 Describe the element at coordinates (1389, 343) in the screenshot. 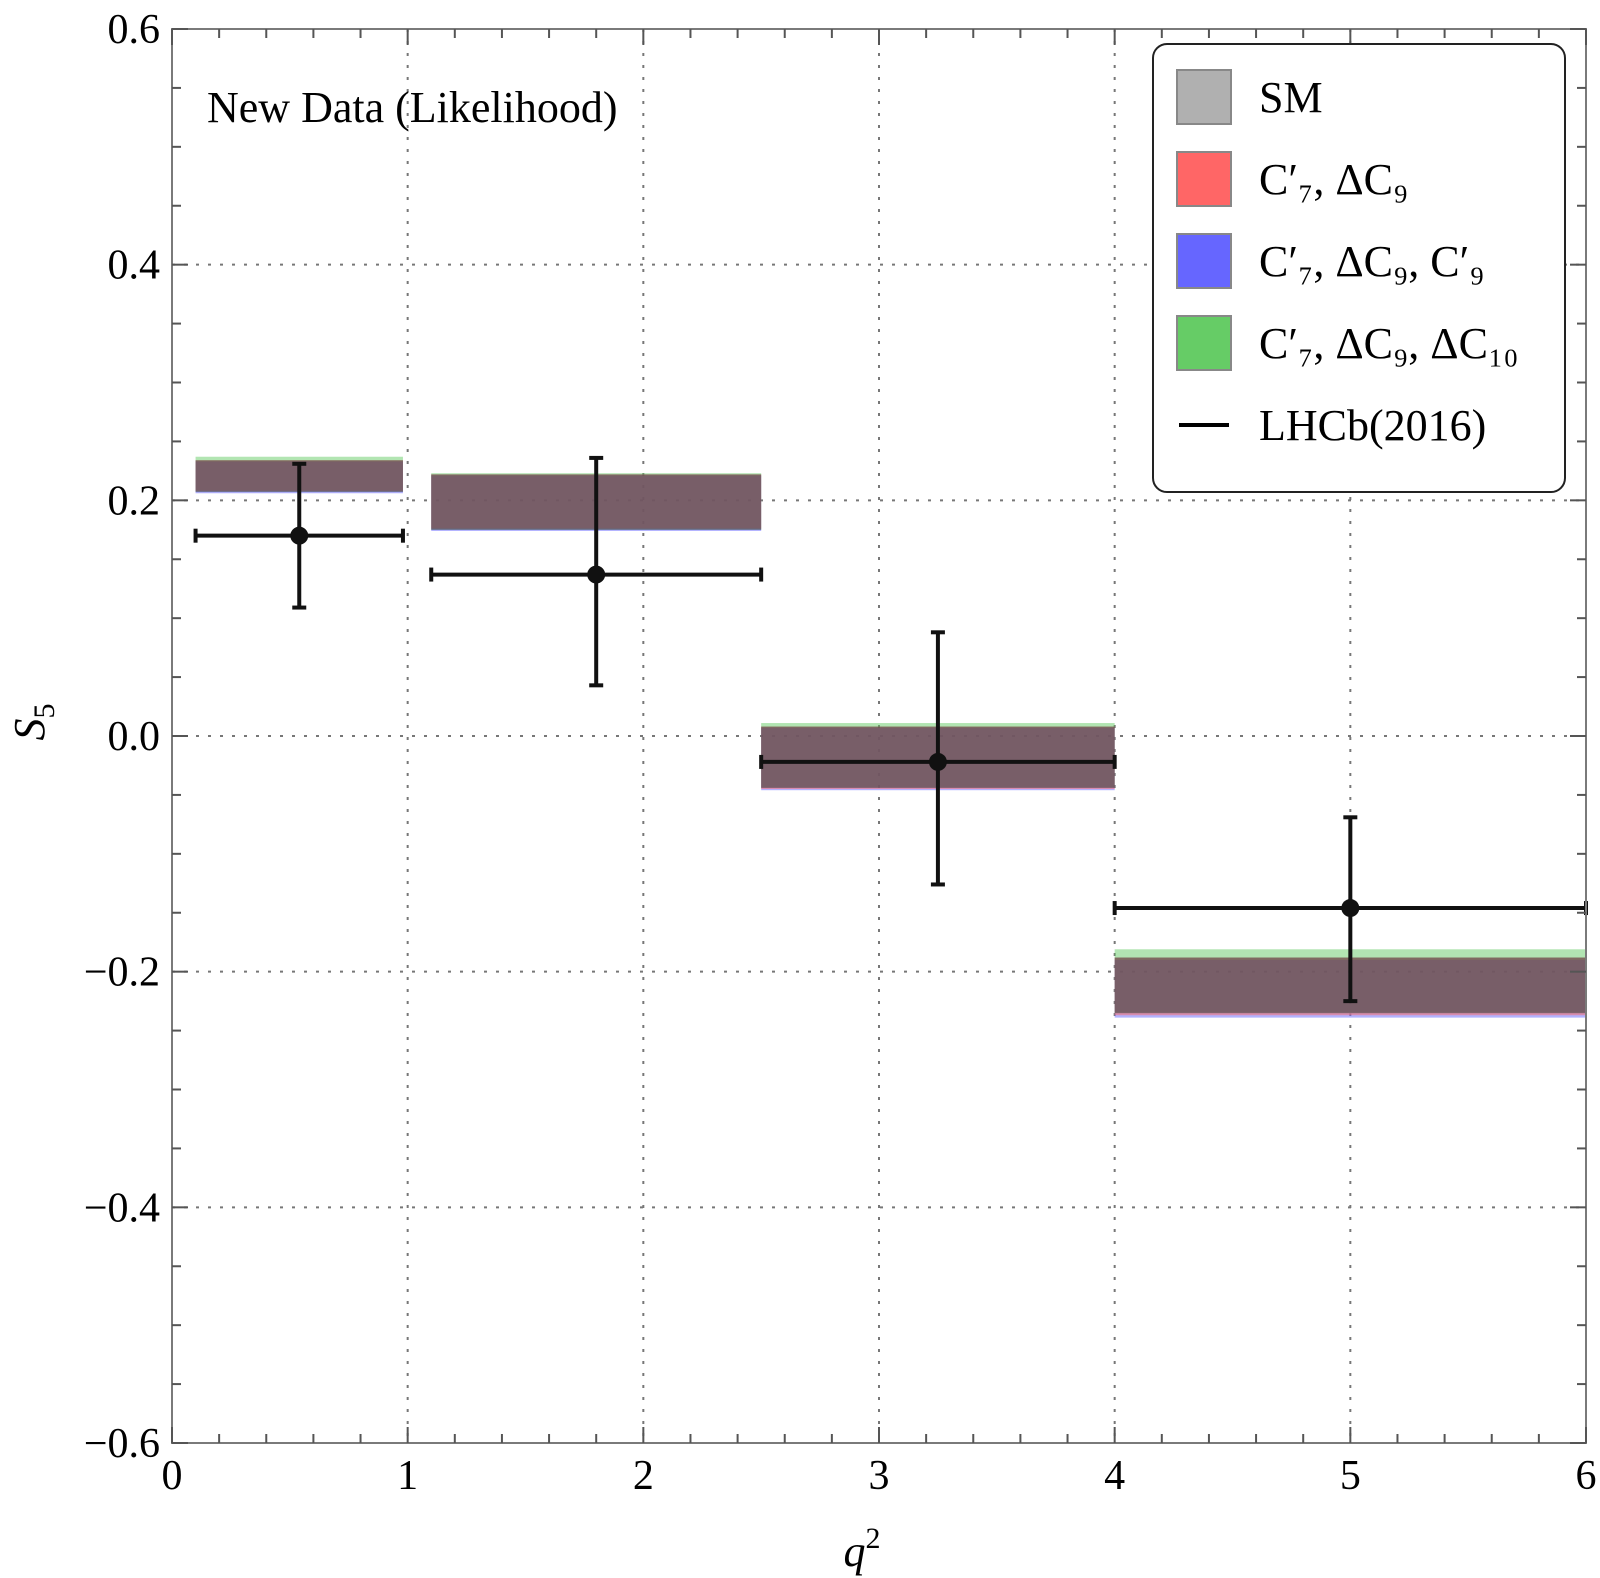

I see `legend-label-c7-c9-c10: C′₇, ΔC₉, ΔC₁₀` at that location.